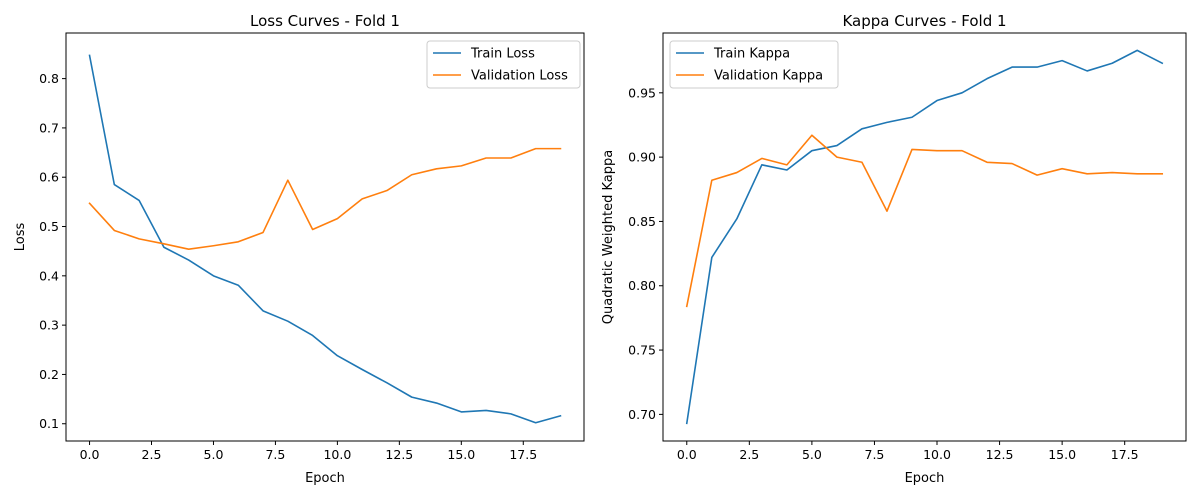 Image resolution: width=1200 pixels, height=500 pixels. Describe the element at coordinates (502, 54) in the screenshot. I see `legend-label-train-loss: Train Loss` at that location.